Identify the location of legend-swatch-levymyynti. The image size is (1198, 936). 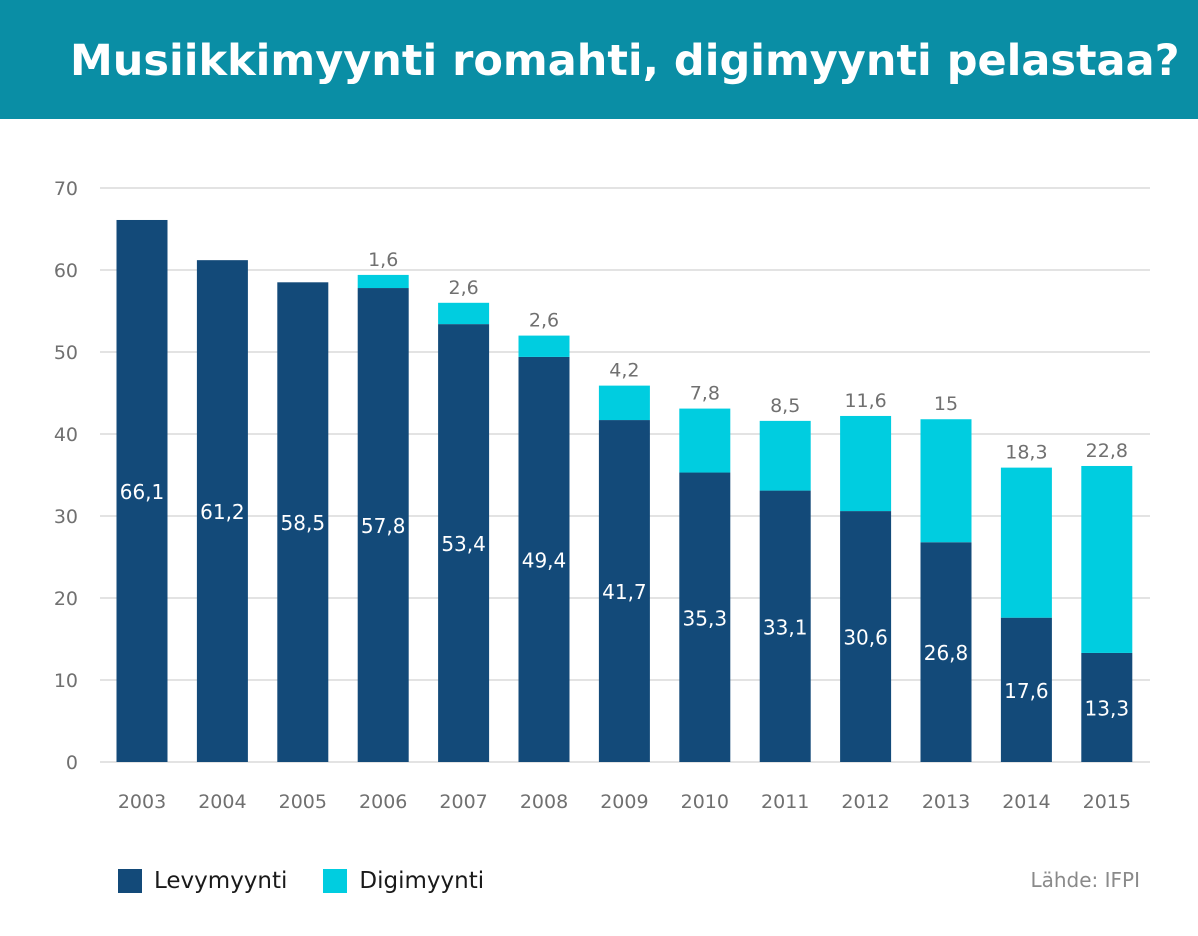
(130, 881).